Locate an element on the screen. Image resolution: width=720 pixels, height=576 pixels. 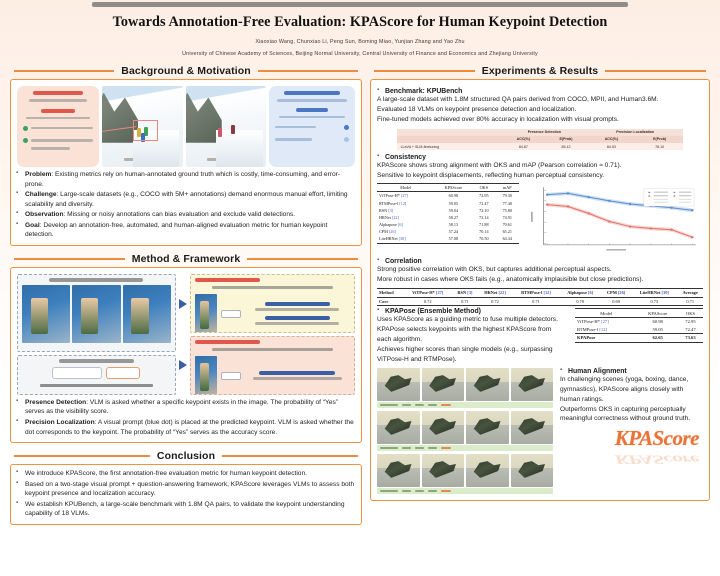
header-cell: Model is located at coordinates (606, 313).